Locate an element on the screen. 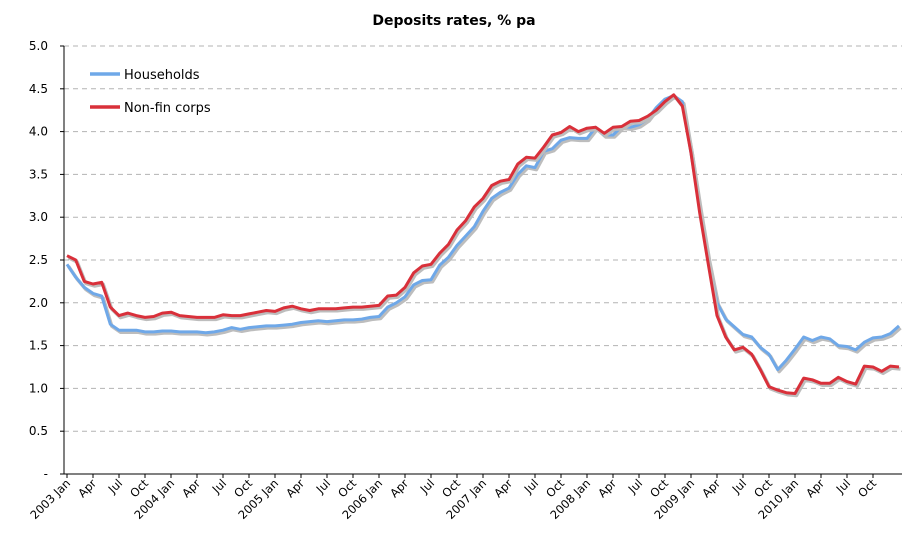 The image size is (908, 554). y-tick-label: - is located at coordinates (46, 474).